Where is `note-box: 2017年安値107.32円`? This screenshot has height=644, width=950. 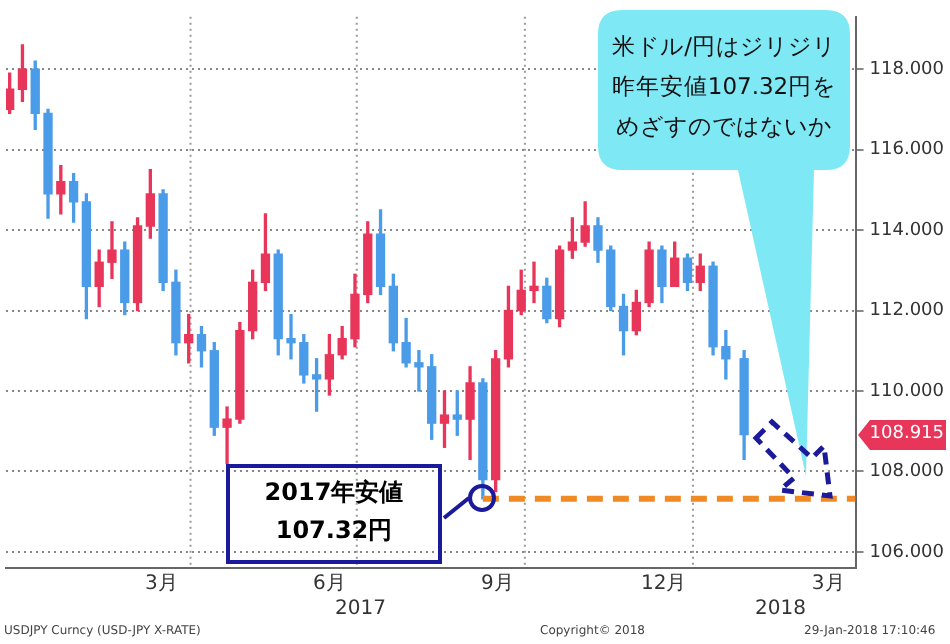
note-box: 2017年安値107.32円 is located at coordinates (334, 514).